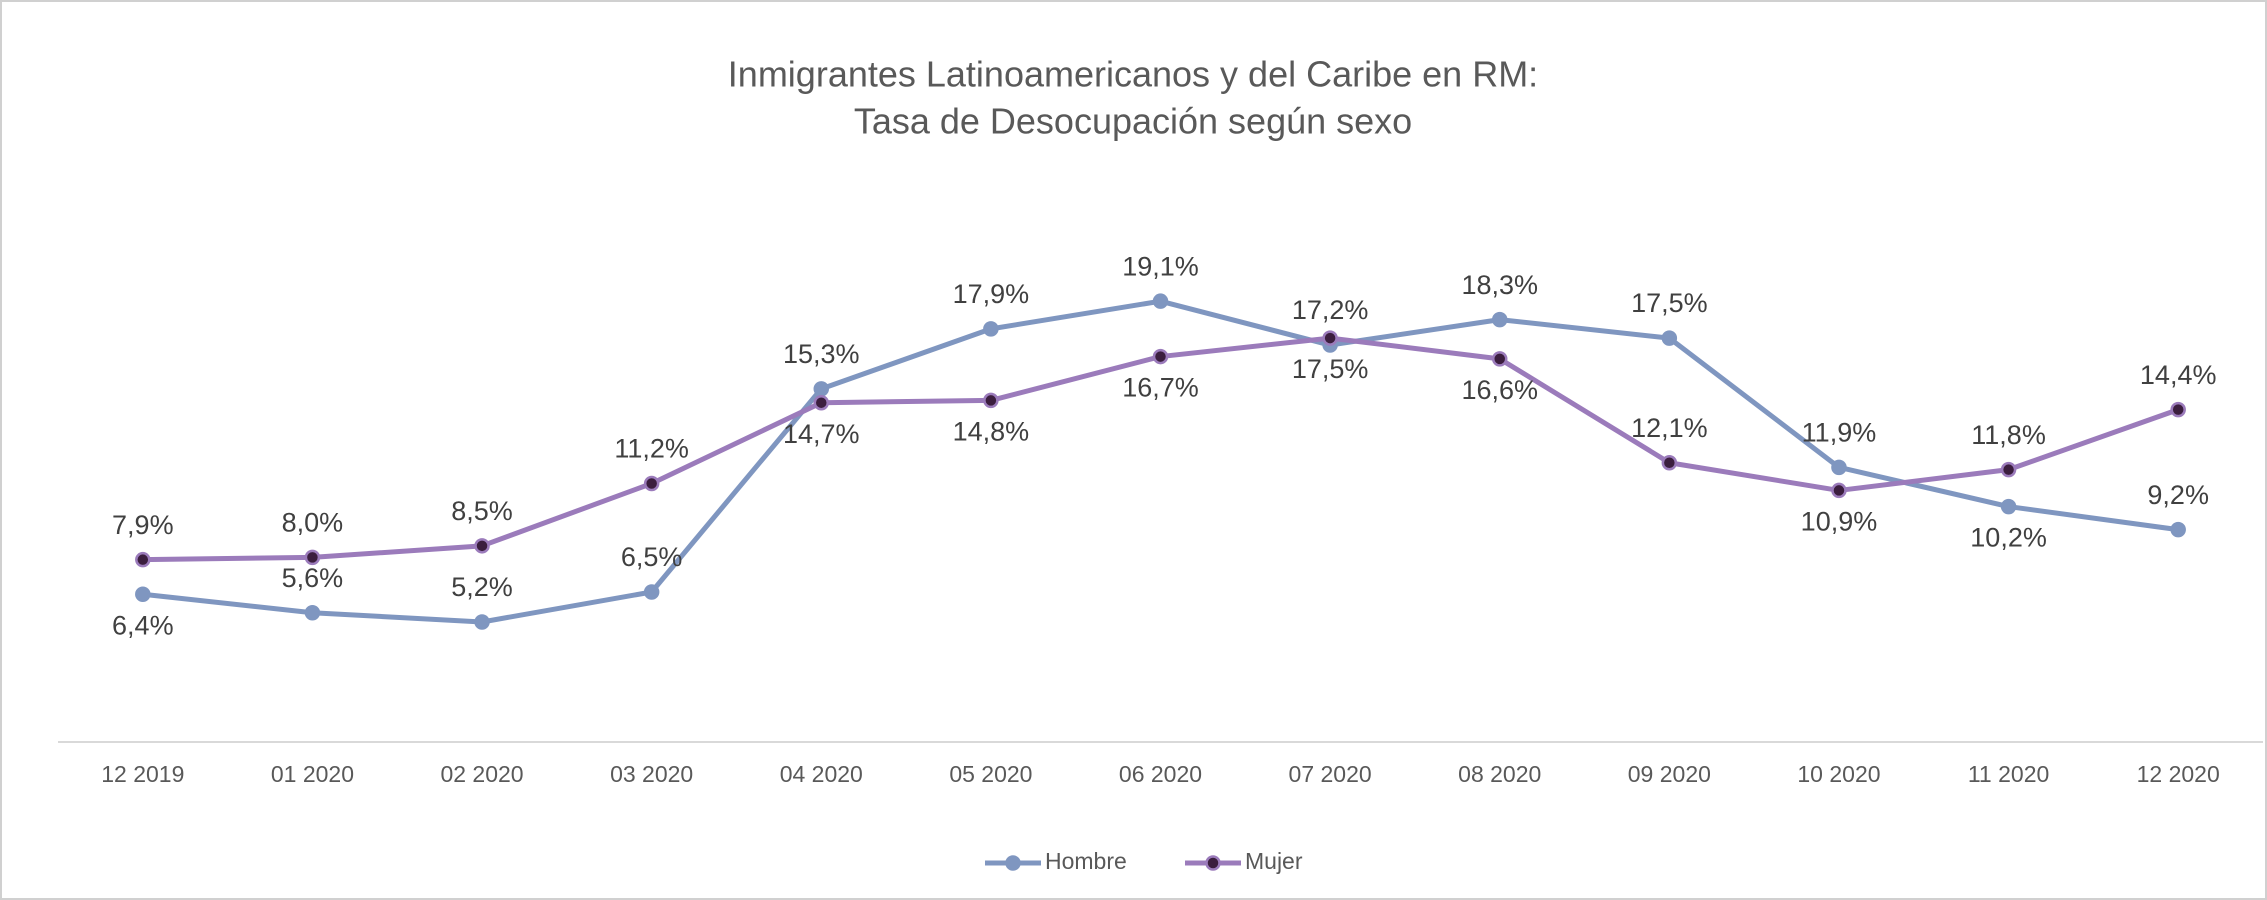  Describe the element at coordinates (990, 774) in the screenshot. I see `x-tick-label: 05 2020` at that location.